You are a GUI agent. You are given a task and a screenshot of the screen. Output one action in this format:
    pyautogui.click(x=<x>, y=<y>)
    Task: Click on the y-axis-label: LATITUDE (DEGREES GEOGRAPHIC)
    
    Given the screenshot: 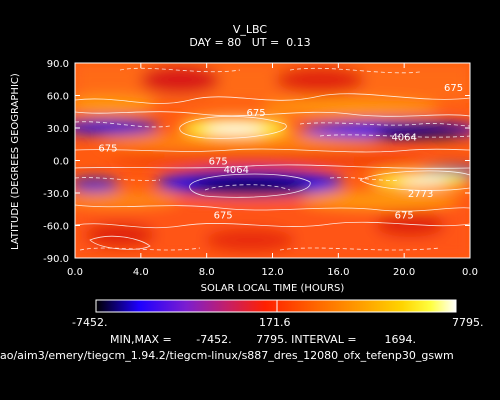 What is the action you would take?
    pyautogui.click(x=15, y=161)
    